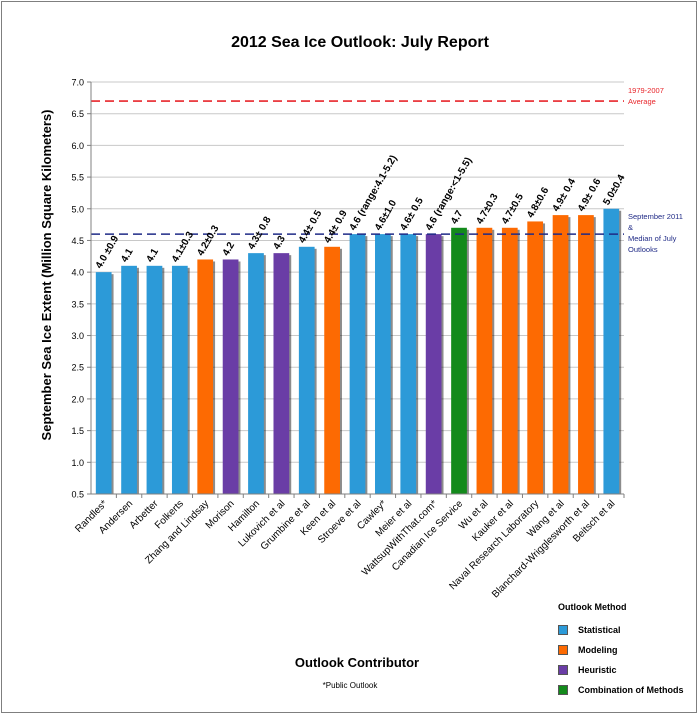 Image resolution: width=700 pixels, height=716 pixels. Describe the element at coordinates (77, 273) in the screenshot. I see `y-tick-label: 4.0` at that location.